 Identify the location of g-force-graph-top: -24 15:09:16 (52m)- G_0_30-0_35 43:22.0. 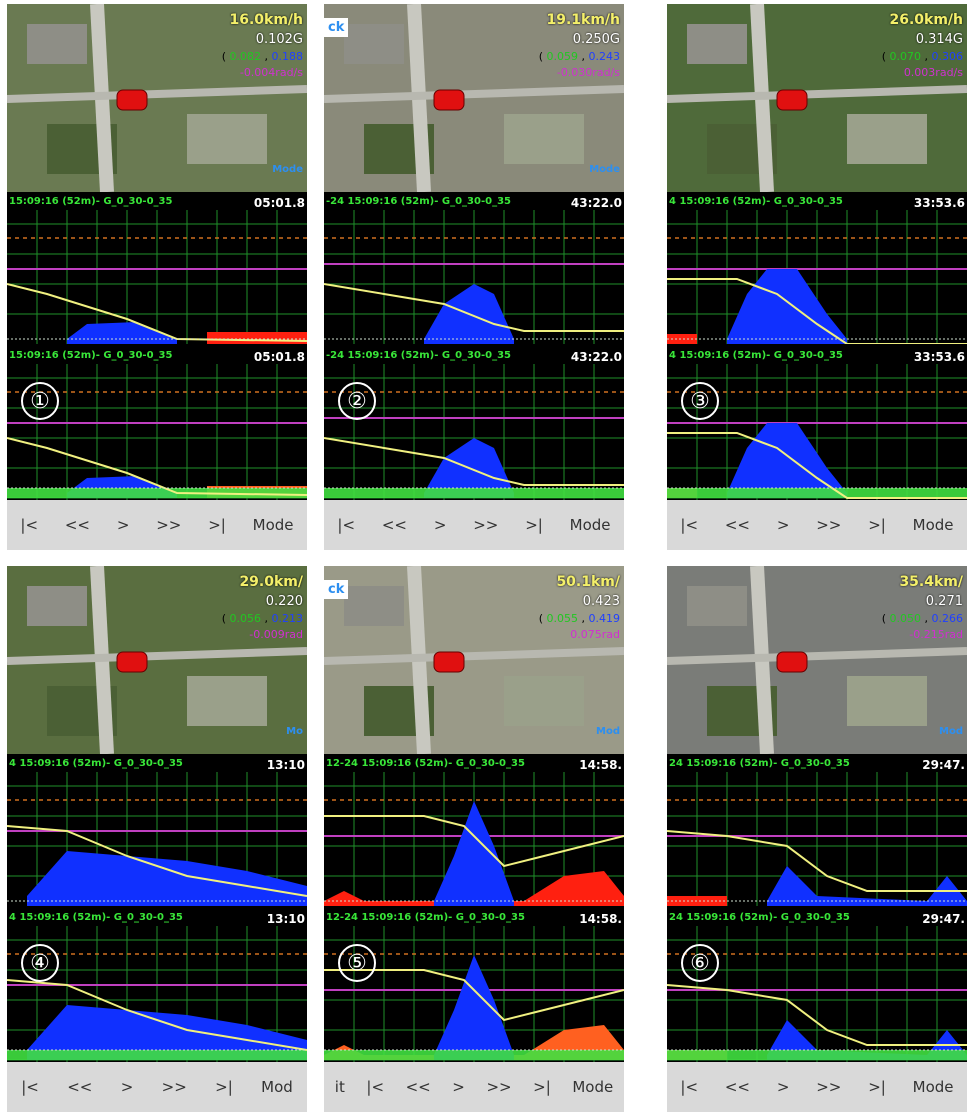
(474, 269).